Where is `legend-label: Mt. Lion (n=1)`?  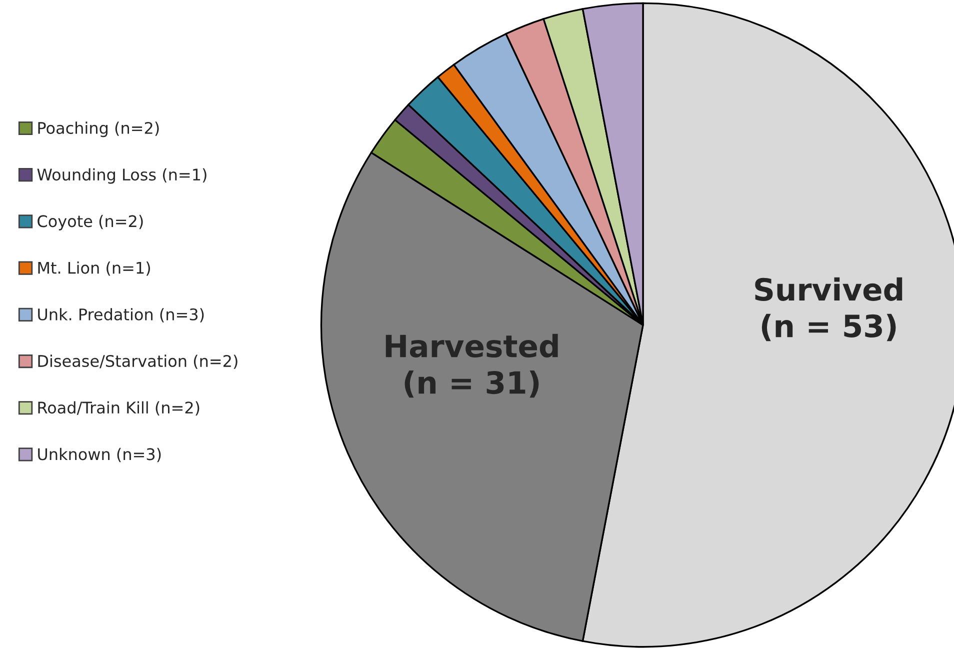
legend-label: Mt. Lion (n=1) is located at coordinates (94, 268).